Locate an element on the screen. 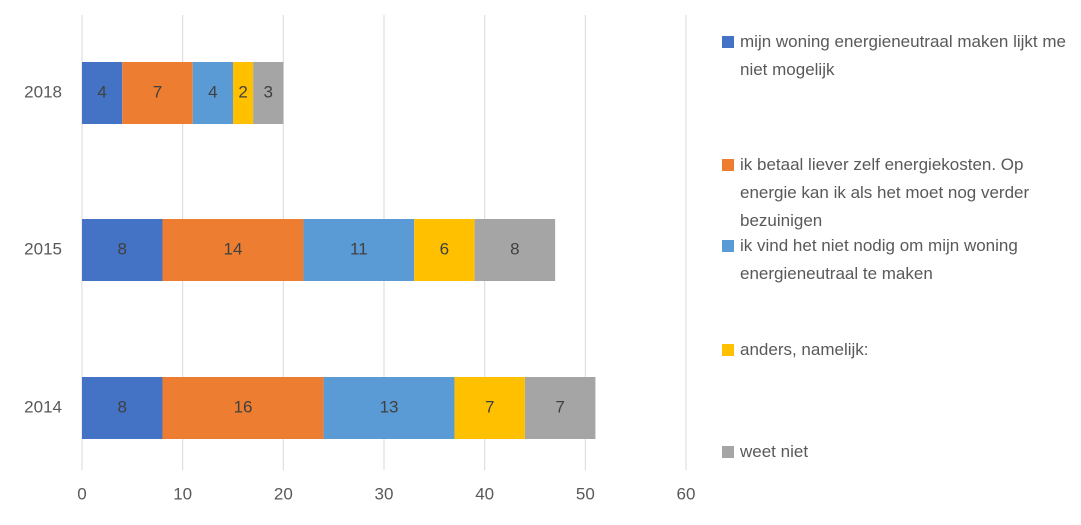  legend-label: anders, namelijk: is located at coordinates (804, 349).